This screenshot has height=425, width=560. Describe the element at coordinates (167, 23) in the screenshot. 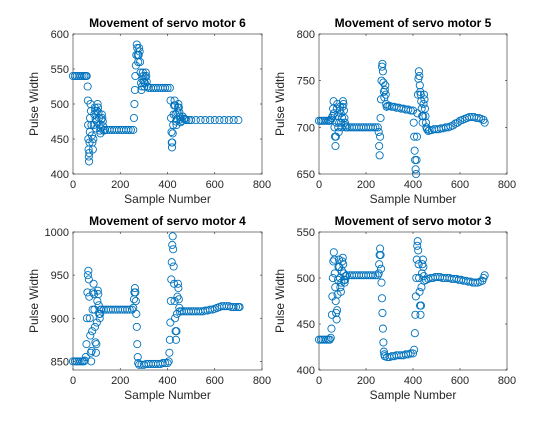

I see `chart-title: Movement of servo motor 6` at that location.